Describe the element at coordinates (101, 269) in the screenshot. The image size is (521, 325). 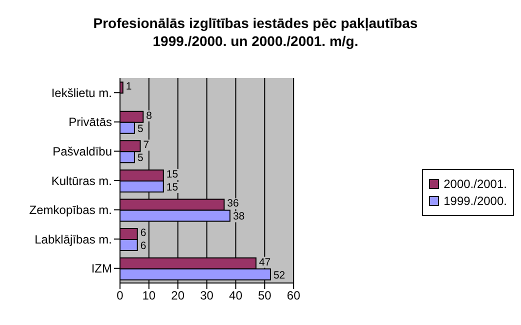
I see `y-tick-label: IZM` at that location.